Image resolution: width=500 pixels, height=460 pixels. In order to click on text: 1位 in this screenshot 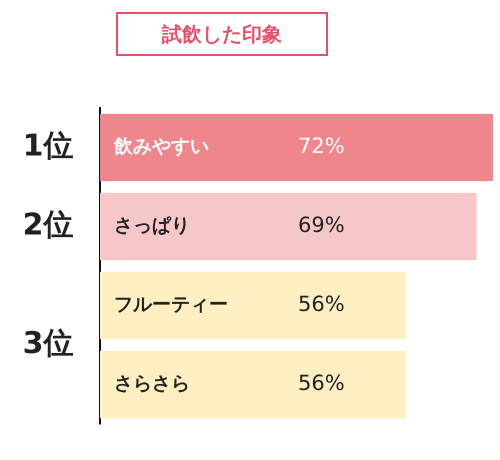, I will do `click(48, 146)`.